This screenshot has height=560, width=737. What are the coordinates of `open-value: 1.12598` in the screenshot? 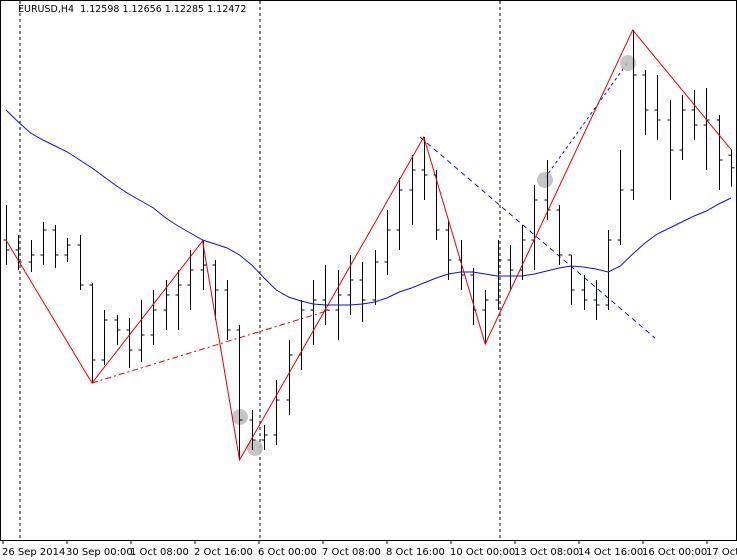 It's located at (100, 9).